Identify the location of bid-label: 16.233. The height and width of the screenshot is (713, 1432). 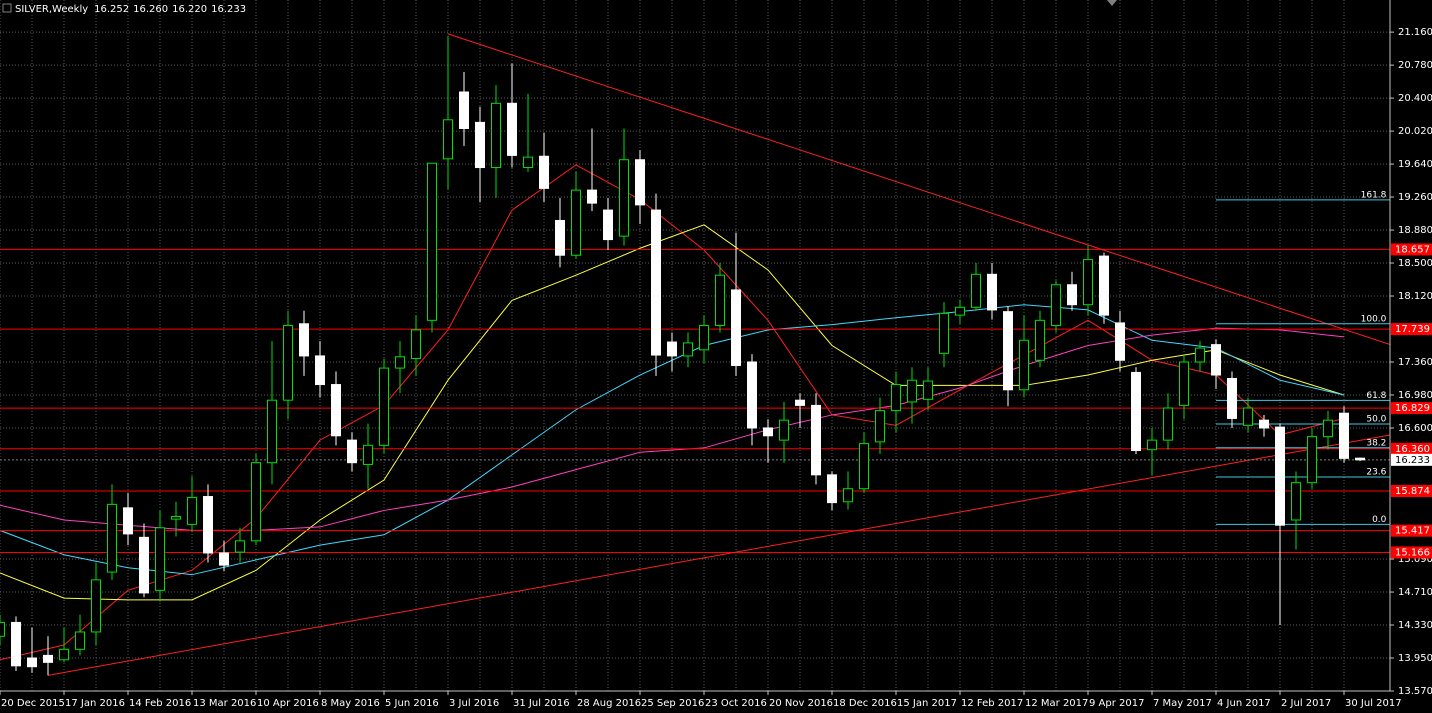
(1412, 460).